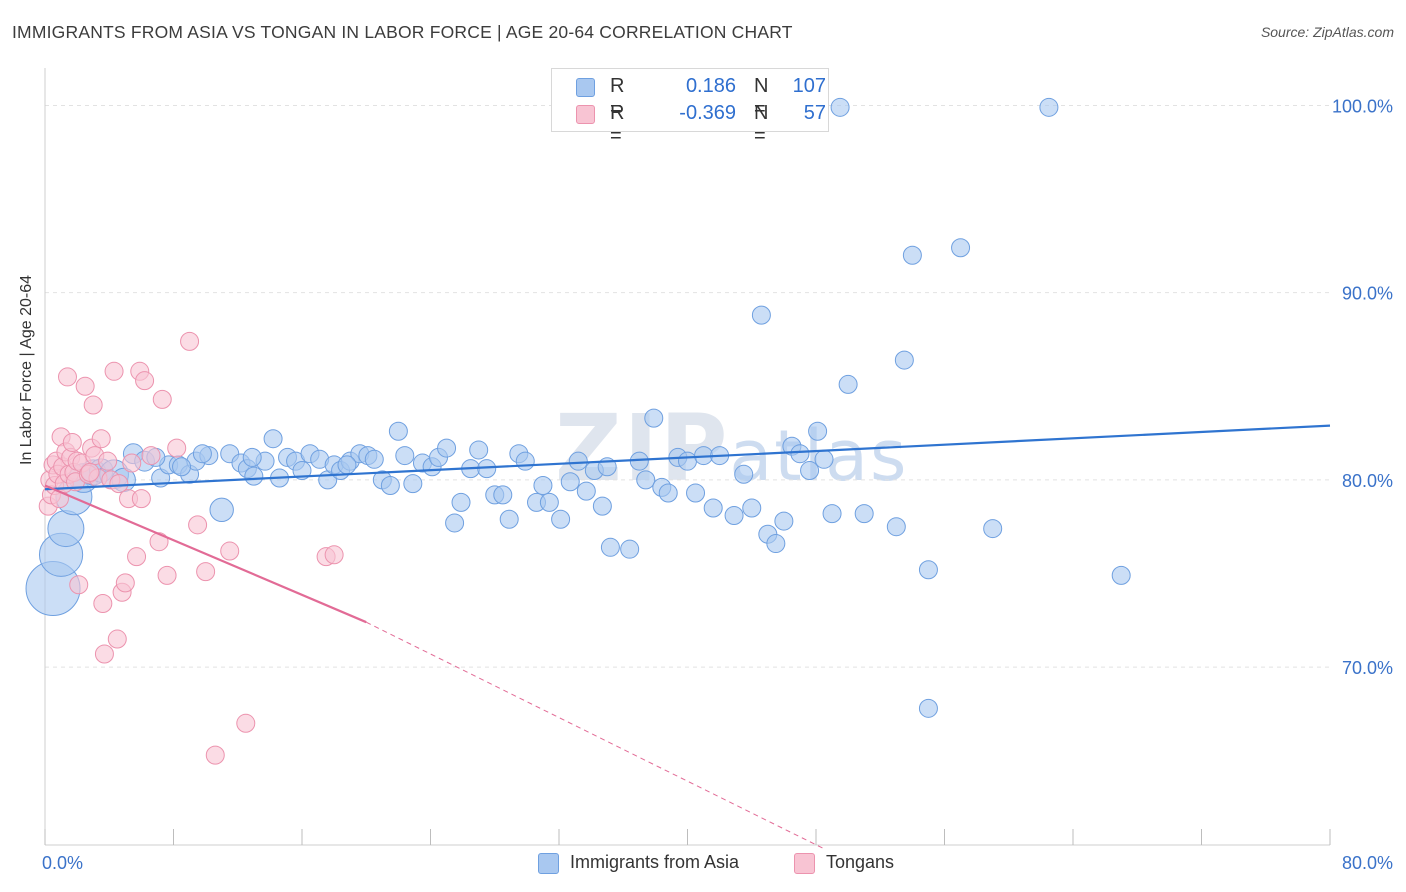 This screenshot has width=1406, height=892. What do you see at coordinates (26, 369) in the screenshot?
I see `y-axis-label: In Labor Force | Age 20-64` at bounding box center [26, 369].